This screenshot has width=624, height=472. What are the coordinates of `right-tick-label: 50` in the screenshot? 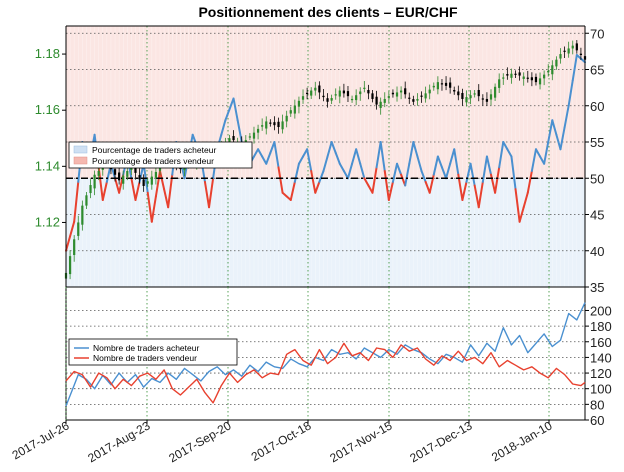 It's located at (597, 178).